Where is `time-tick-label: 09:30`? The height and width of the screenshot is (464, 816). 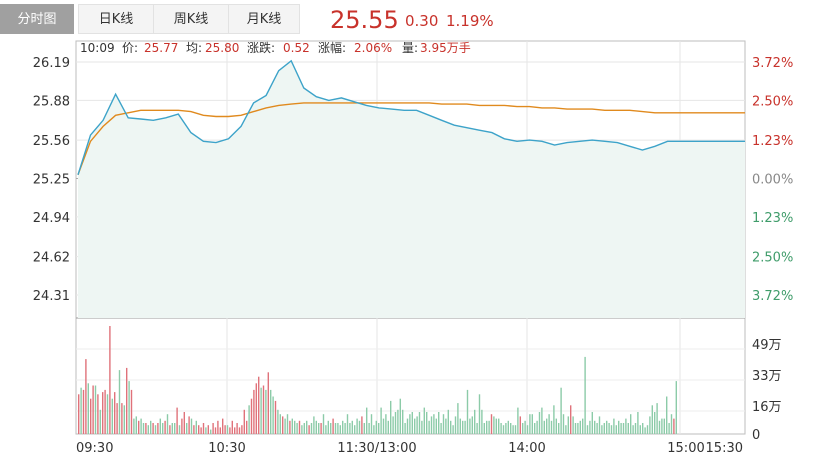
time-tick-label: 09:30 is located at coordinates (94, 448).